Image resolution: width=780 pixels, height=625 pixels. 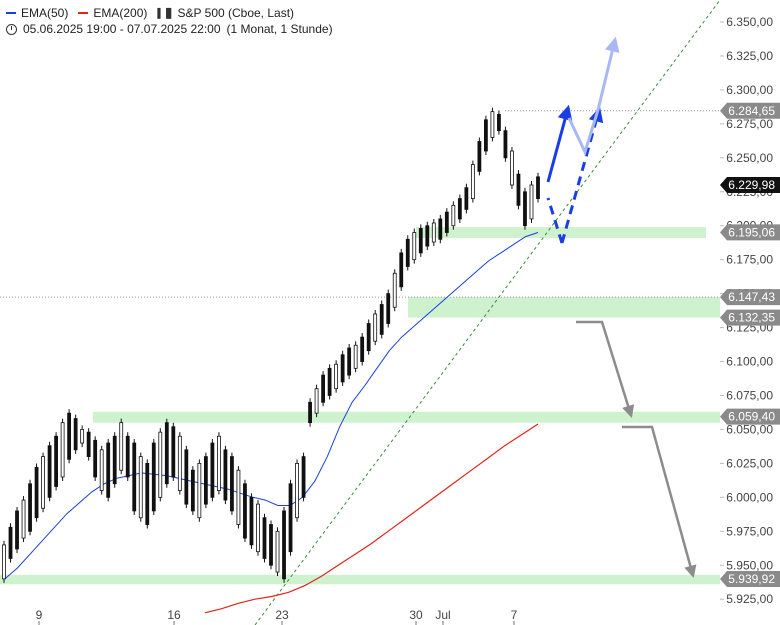 I want to click on price-label-text: 5.939,92, so click(x=751, y=579).